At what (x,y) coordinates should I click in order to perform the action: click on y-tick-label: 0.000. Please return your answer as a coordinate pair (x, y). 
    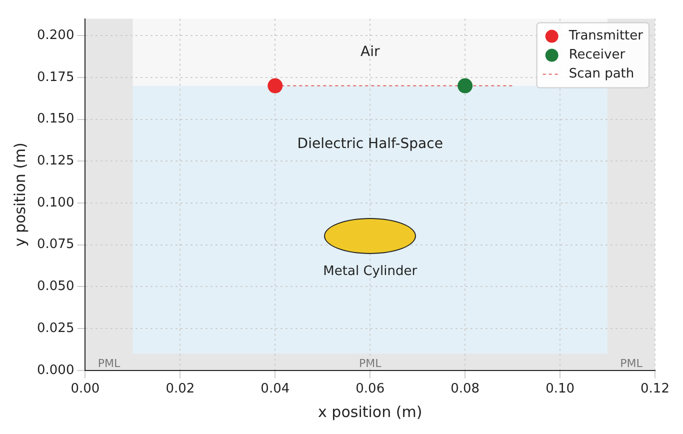
    Looking at the image, I should click on (55, 370).